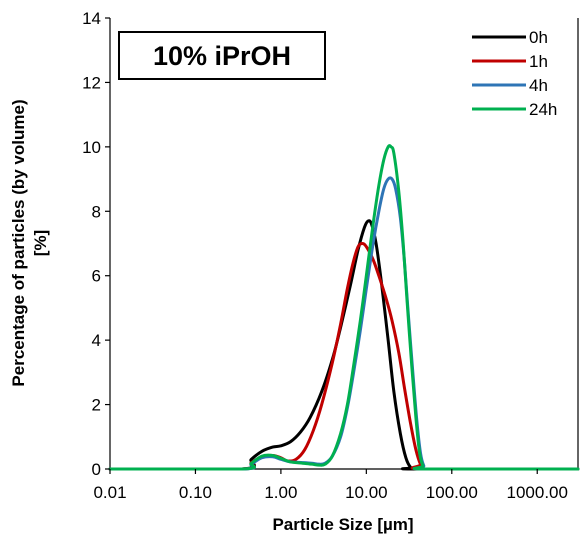  Describe the element at coordinates (96, 276) in the screenshot. I see `y-tick-label: 6` at that location.